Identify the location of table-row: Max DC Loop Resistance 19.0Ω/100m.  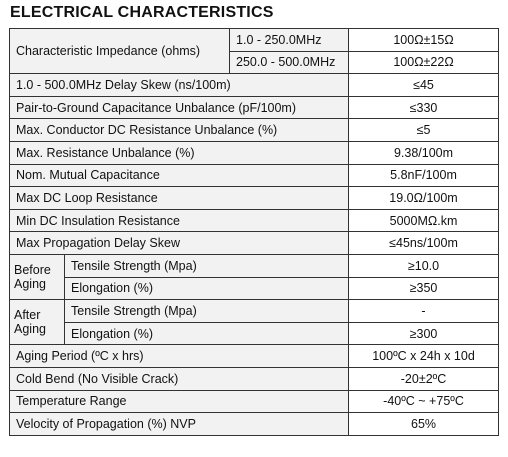
(254, 198).